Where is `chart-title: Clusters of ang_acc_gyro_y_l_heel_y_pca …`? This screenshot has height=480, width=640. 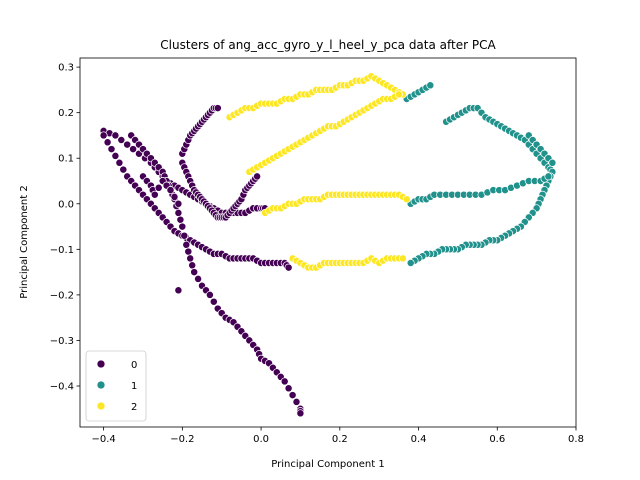
chart-title: Clusters of ang_acc_gyro_y_l_heel_y_pca … is located at coordinates (328, 45).